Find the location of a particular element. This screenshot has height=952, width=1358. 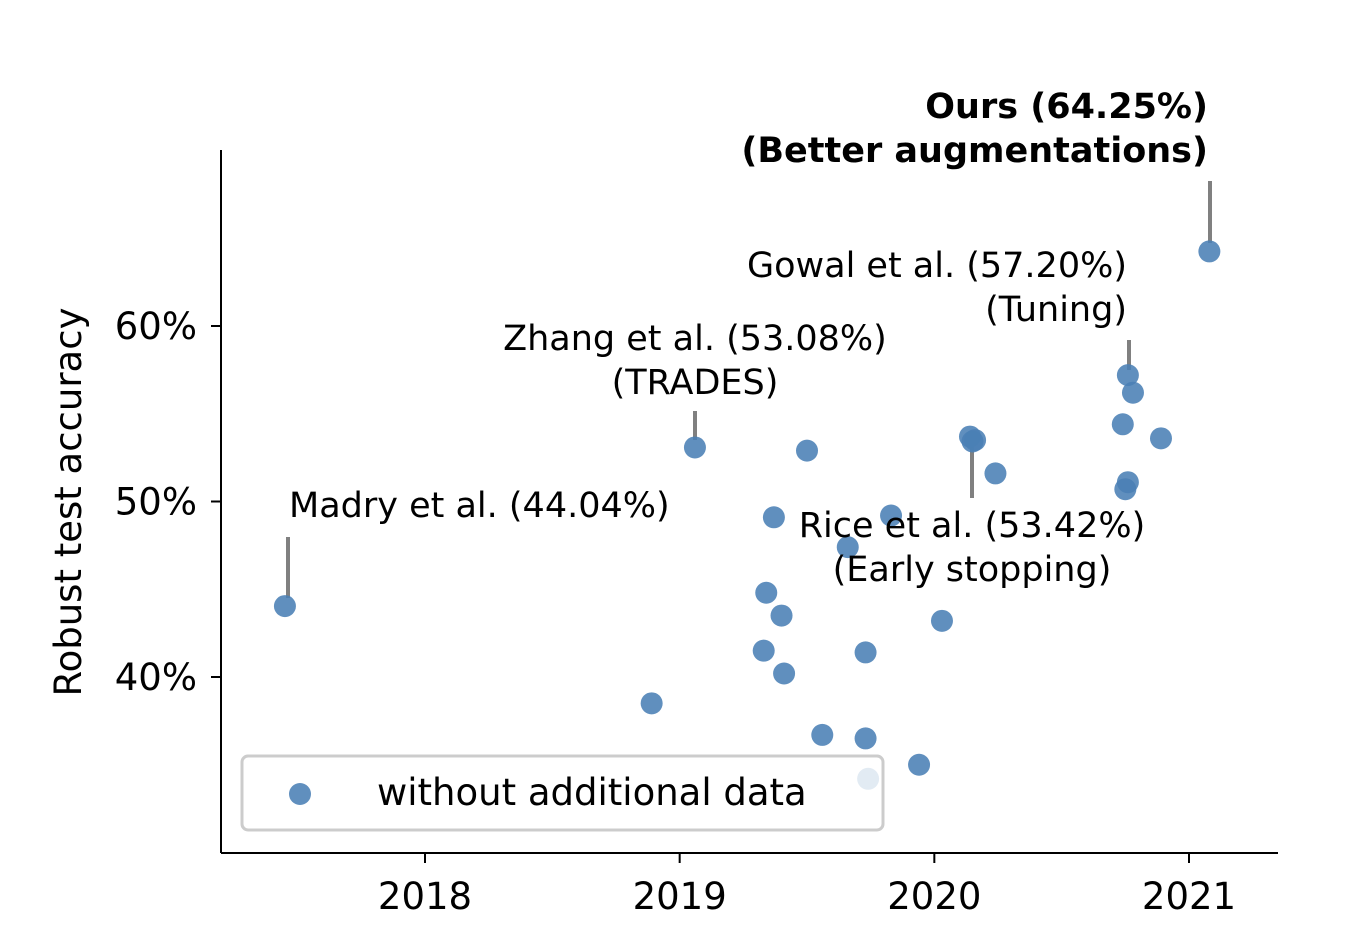

annotation-label: Rice et al. (53.42%) is located at coordinates (972, 526).